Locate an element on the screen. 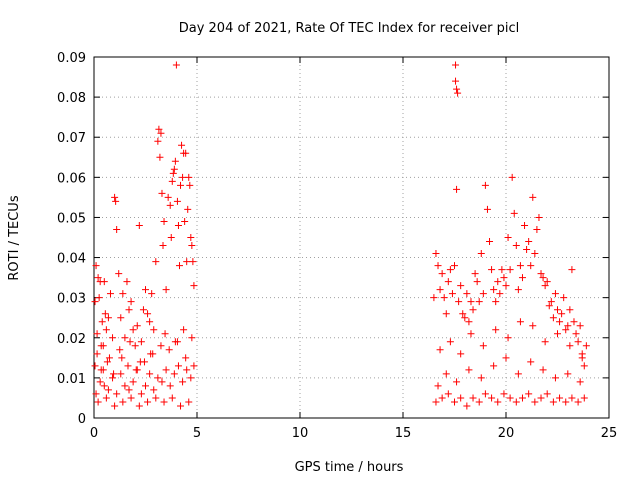  y-tick-label: 0.04 is located at coordinates (71, 259).